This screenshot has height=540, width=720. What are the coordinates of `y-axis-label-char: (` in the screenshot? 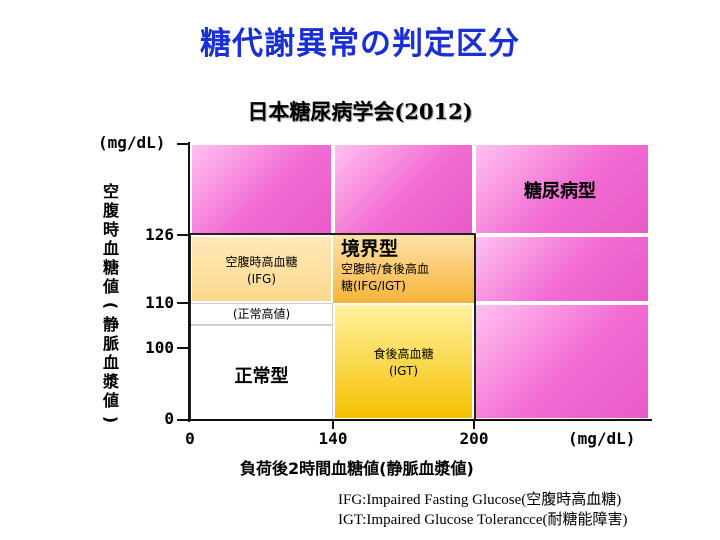 It's located at (111, 305).